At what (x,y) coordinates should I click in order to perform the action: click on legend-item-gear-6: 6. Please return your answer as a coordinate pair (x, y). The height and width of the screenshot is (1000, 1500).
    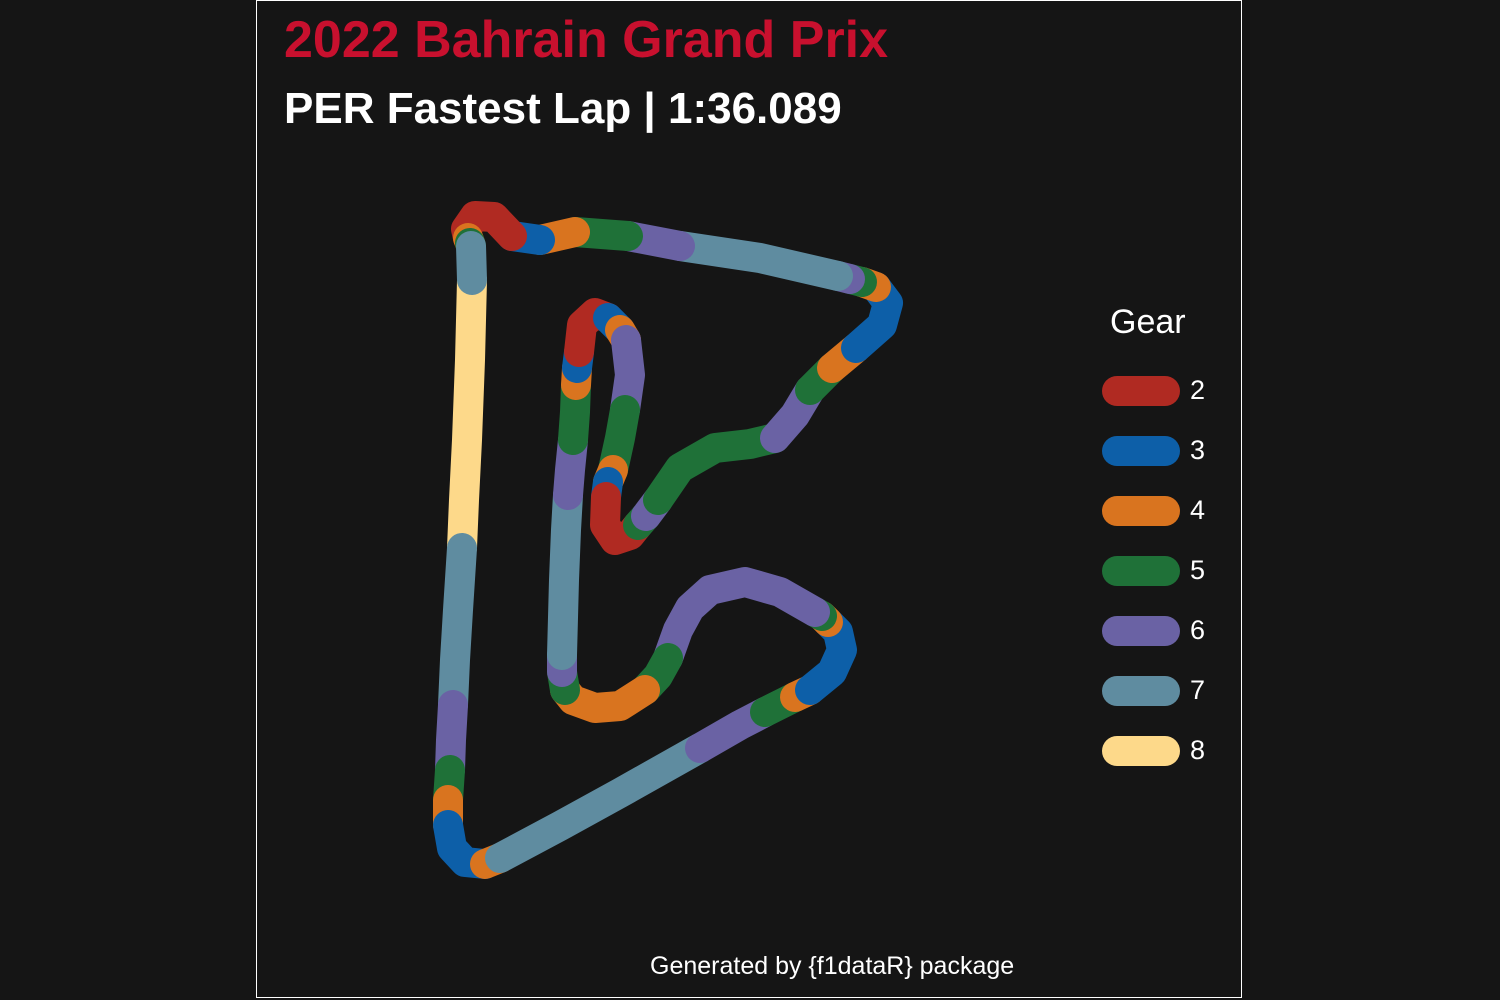
    Looking at the image, I should click on (1165, 630).